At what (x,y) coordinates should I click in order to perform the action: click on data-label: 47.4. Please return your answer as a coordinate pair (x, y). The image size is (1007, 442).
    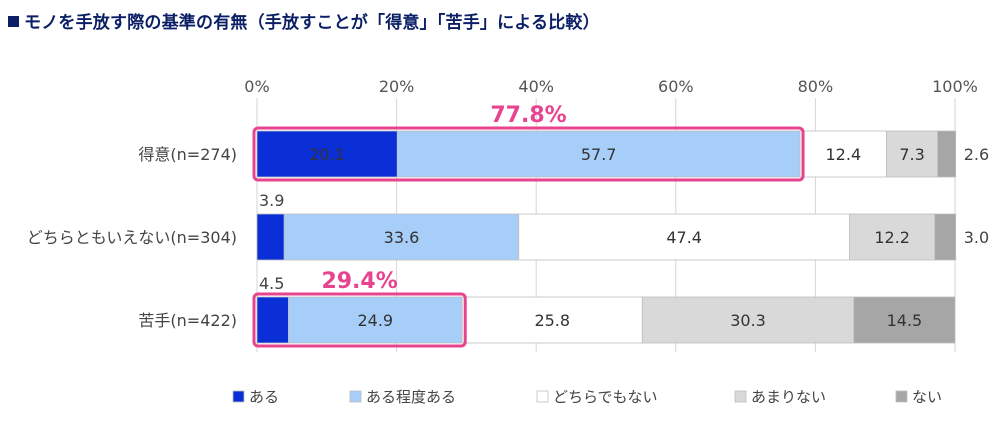
    Looking at the image, I should click on (684, 237).